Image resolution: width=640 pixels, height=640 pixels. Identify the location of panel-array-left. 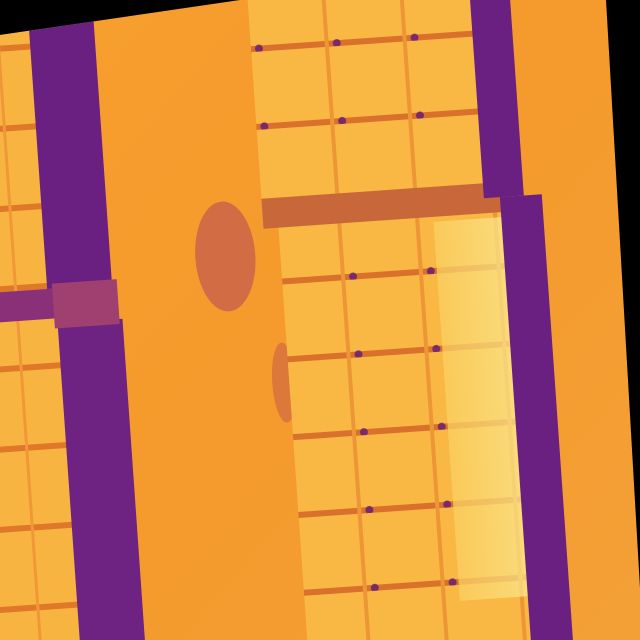
(45, 320).